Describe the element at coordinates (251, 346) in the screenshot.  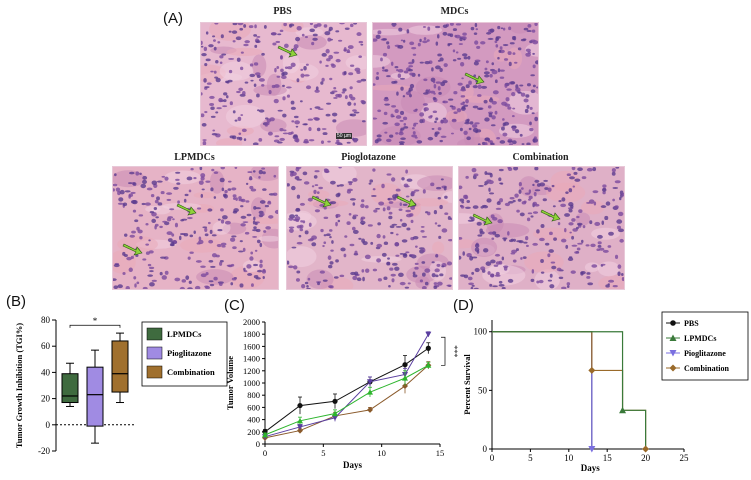
I see `y-tick-label: 1600` at that location.